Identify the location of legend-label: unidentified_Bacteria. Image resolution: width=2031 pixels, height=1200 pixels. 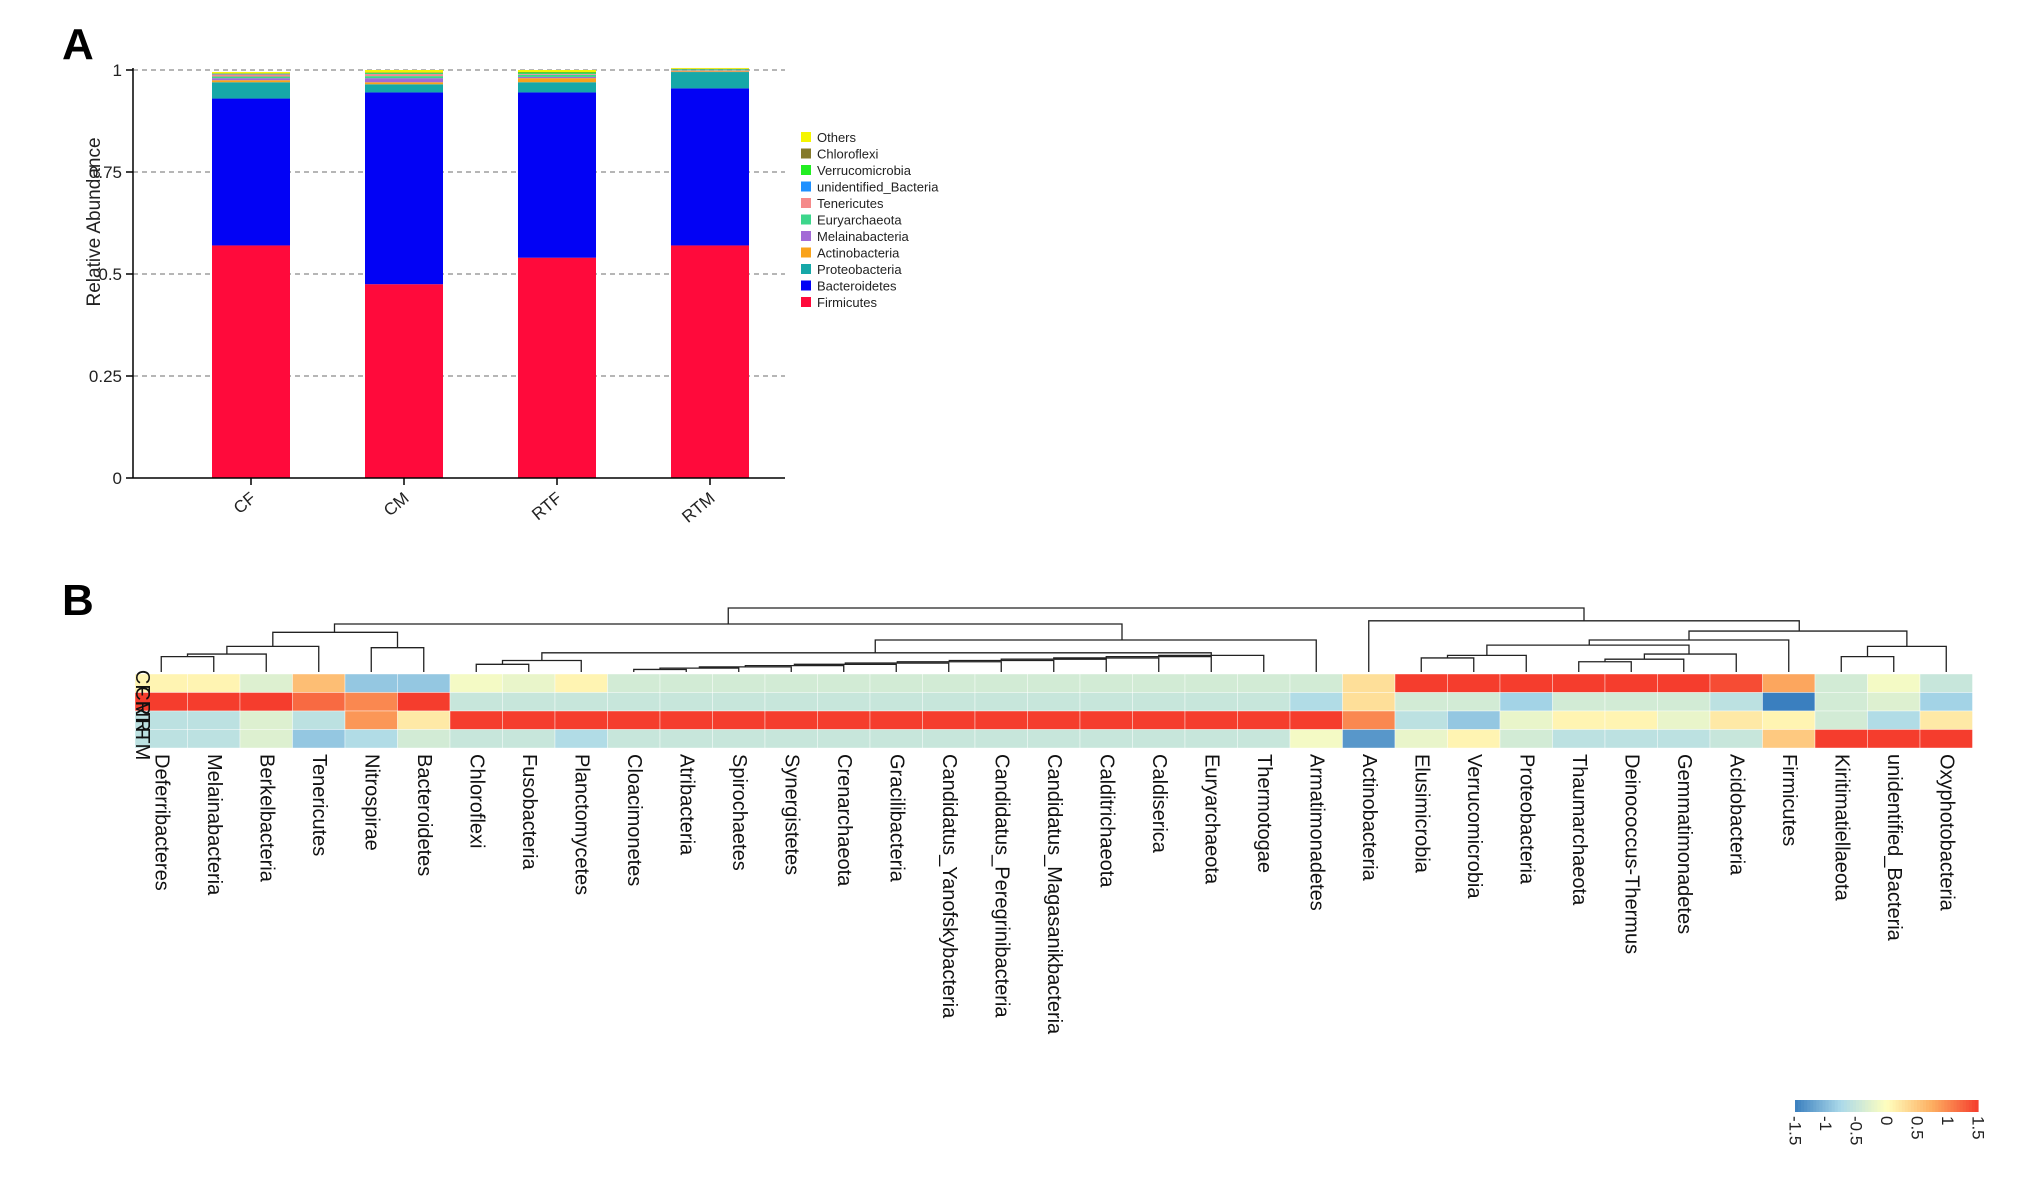
(878, 187).